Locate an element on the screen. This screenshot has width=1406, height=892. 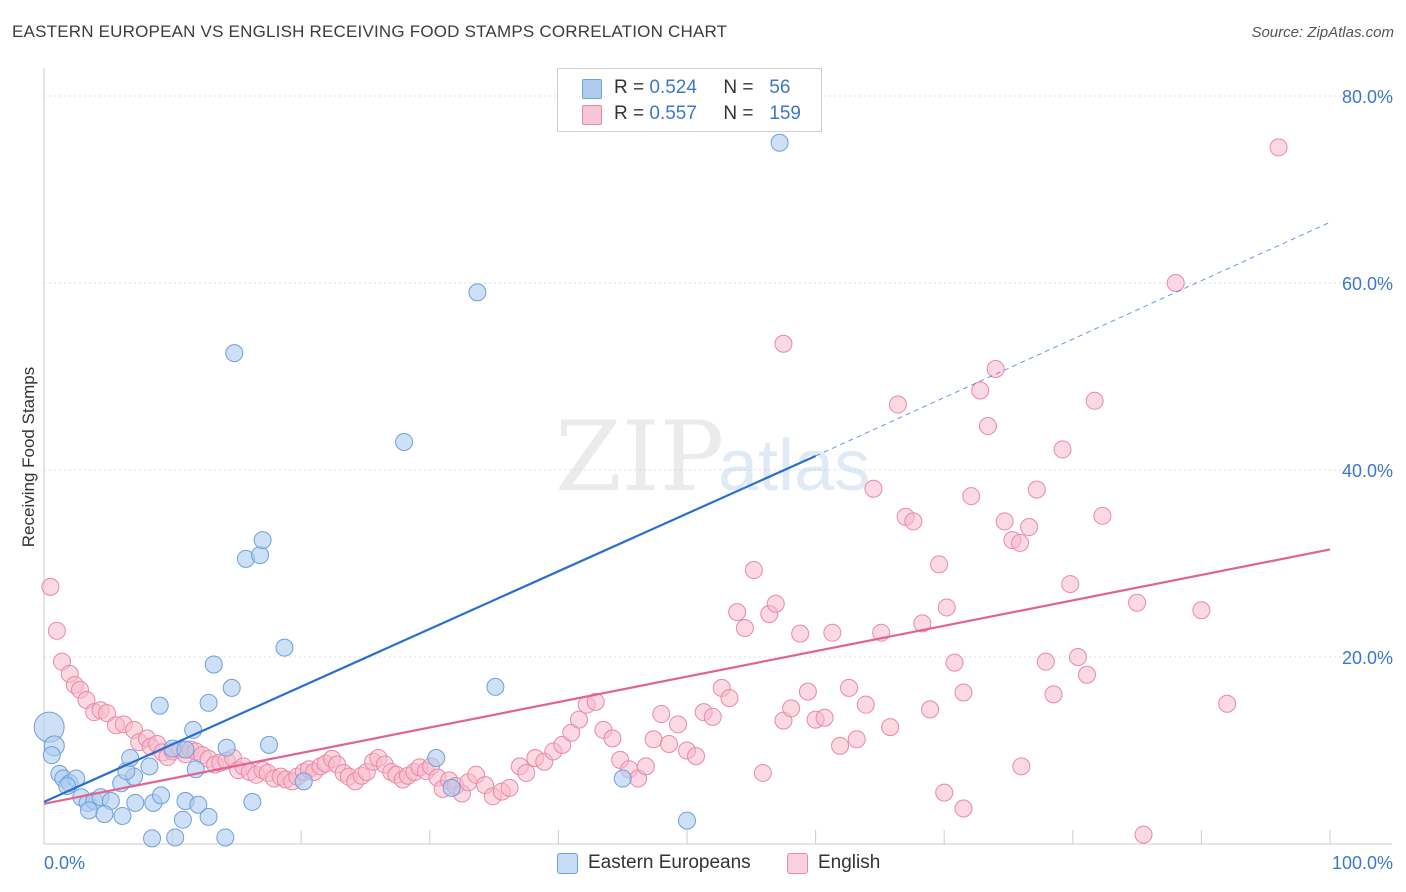
x-tick-label: 0.0% is located at coordinates (64, 863).